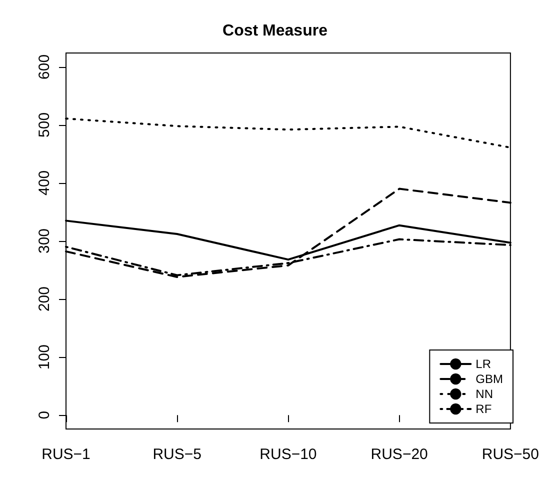 Image resolution: width=550 pixels, height=489 pixels. What do you see at coordinates (44, 67) in the screenshot?
I see `y-tick-label: 600` at bounding box center [44, 67].